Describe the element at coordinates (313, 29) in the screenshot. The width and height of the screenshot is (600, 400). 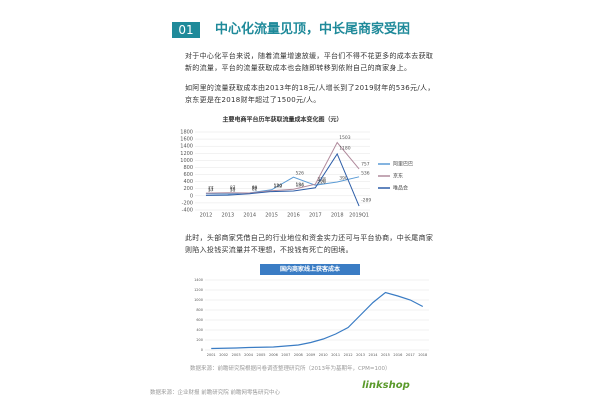
I see `section-title: 中心化流量见顶，中长尾商家受困` at that location.